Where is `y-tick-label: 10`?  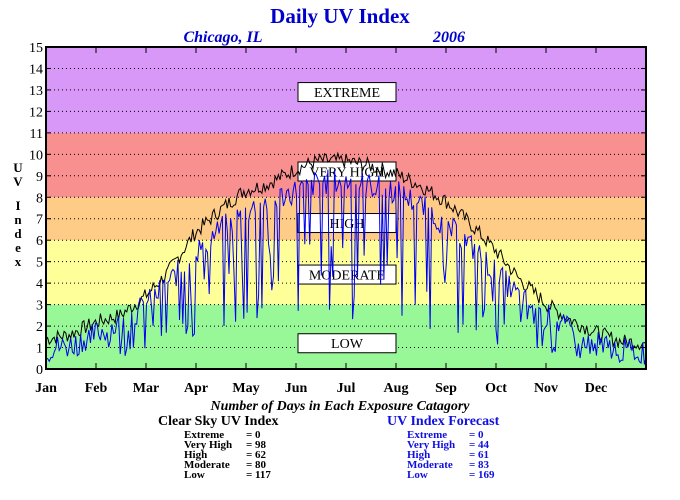 y-tick-label: 10 is located at coordinates (36, 155).